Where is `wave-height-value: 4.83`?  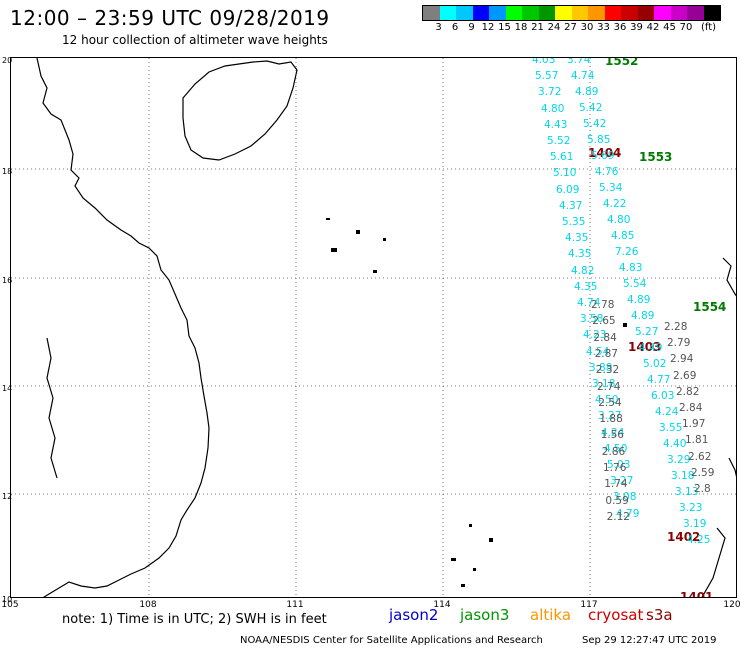 wave-height-value: 4.83 is located at coordinates (631, 268).